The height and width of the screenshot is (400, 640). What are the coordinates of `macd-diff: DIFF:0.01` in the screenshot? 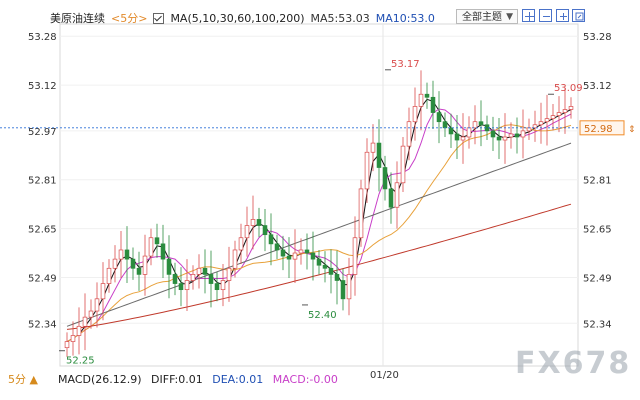 It's located at (177, 379).